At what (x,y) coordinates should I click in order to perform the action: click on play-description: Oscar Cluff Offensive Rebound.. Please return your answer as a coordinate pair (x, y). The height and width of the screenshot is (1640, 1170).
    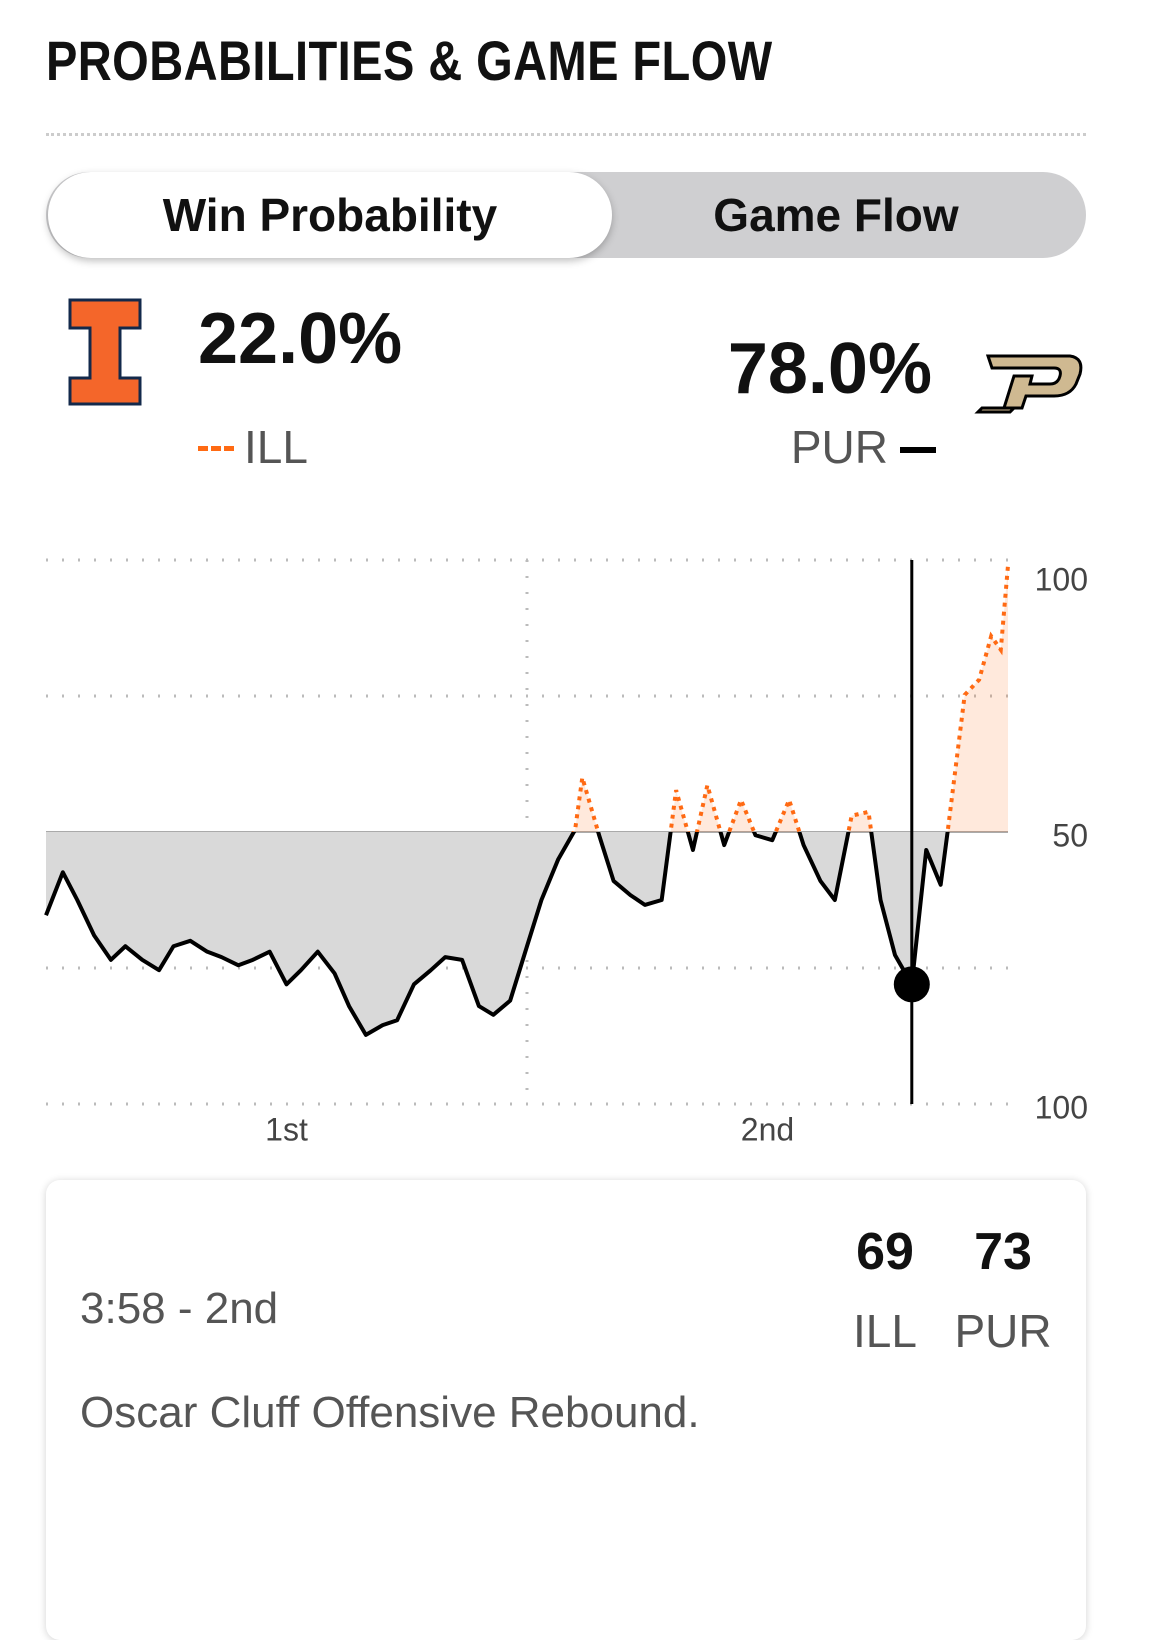
    Looking at the image, I should click on (390, 1412).